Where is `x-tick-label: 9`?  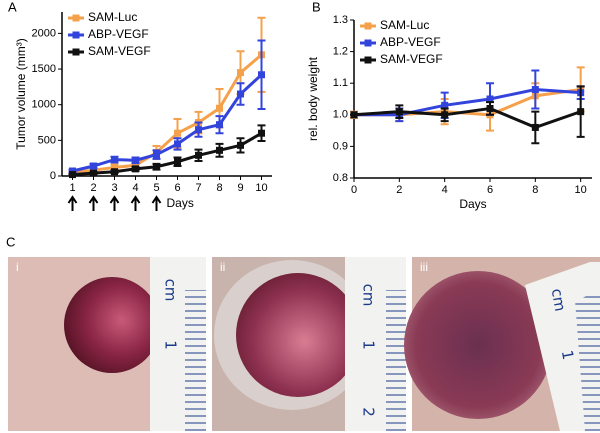
x-tick-label: 9 is located at coordinates (240, 188).